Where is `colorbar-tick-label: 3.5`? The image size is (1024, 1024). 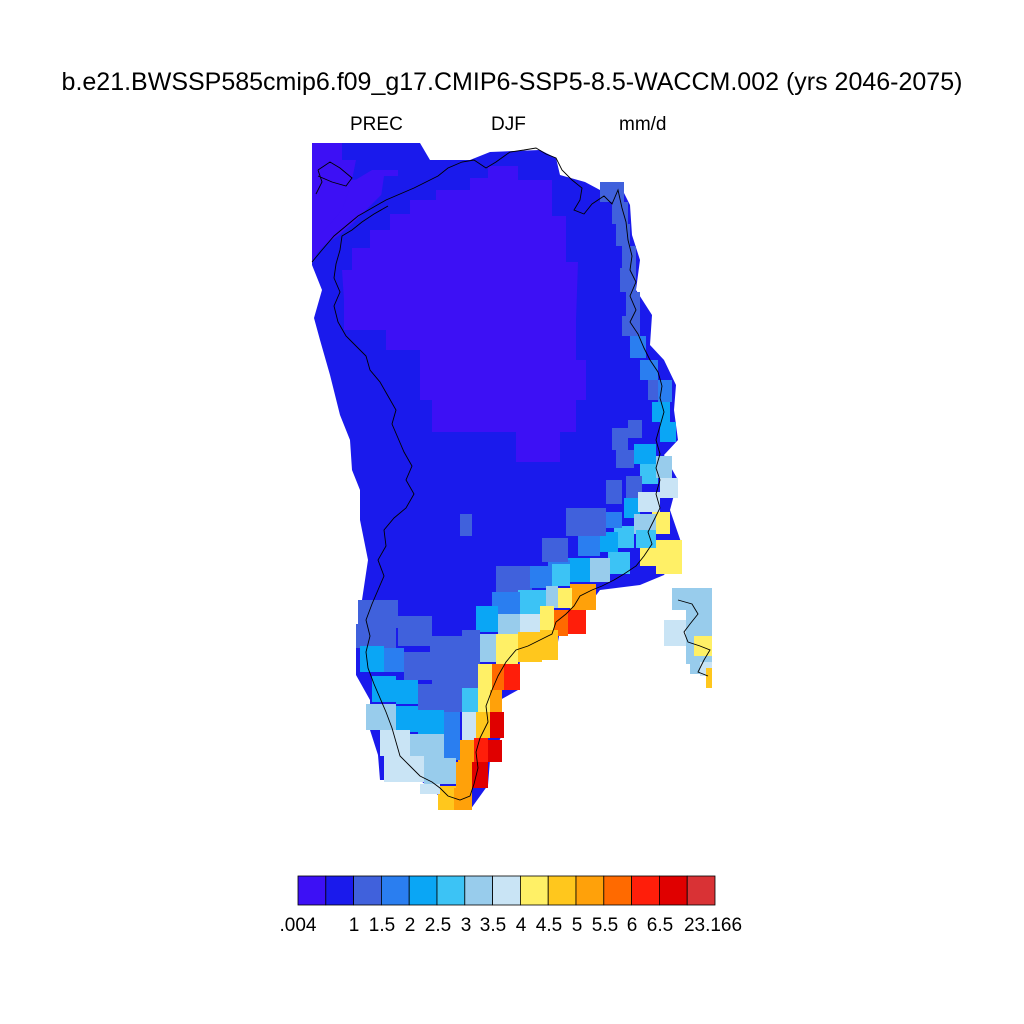
colorbar-tick-label: 3.5 is located at coordinates (493, 925).